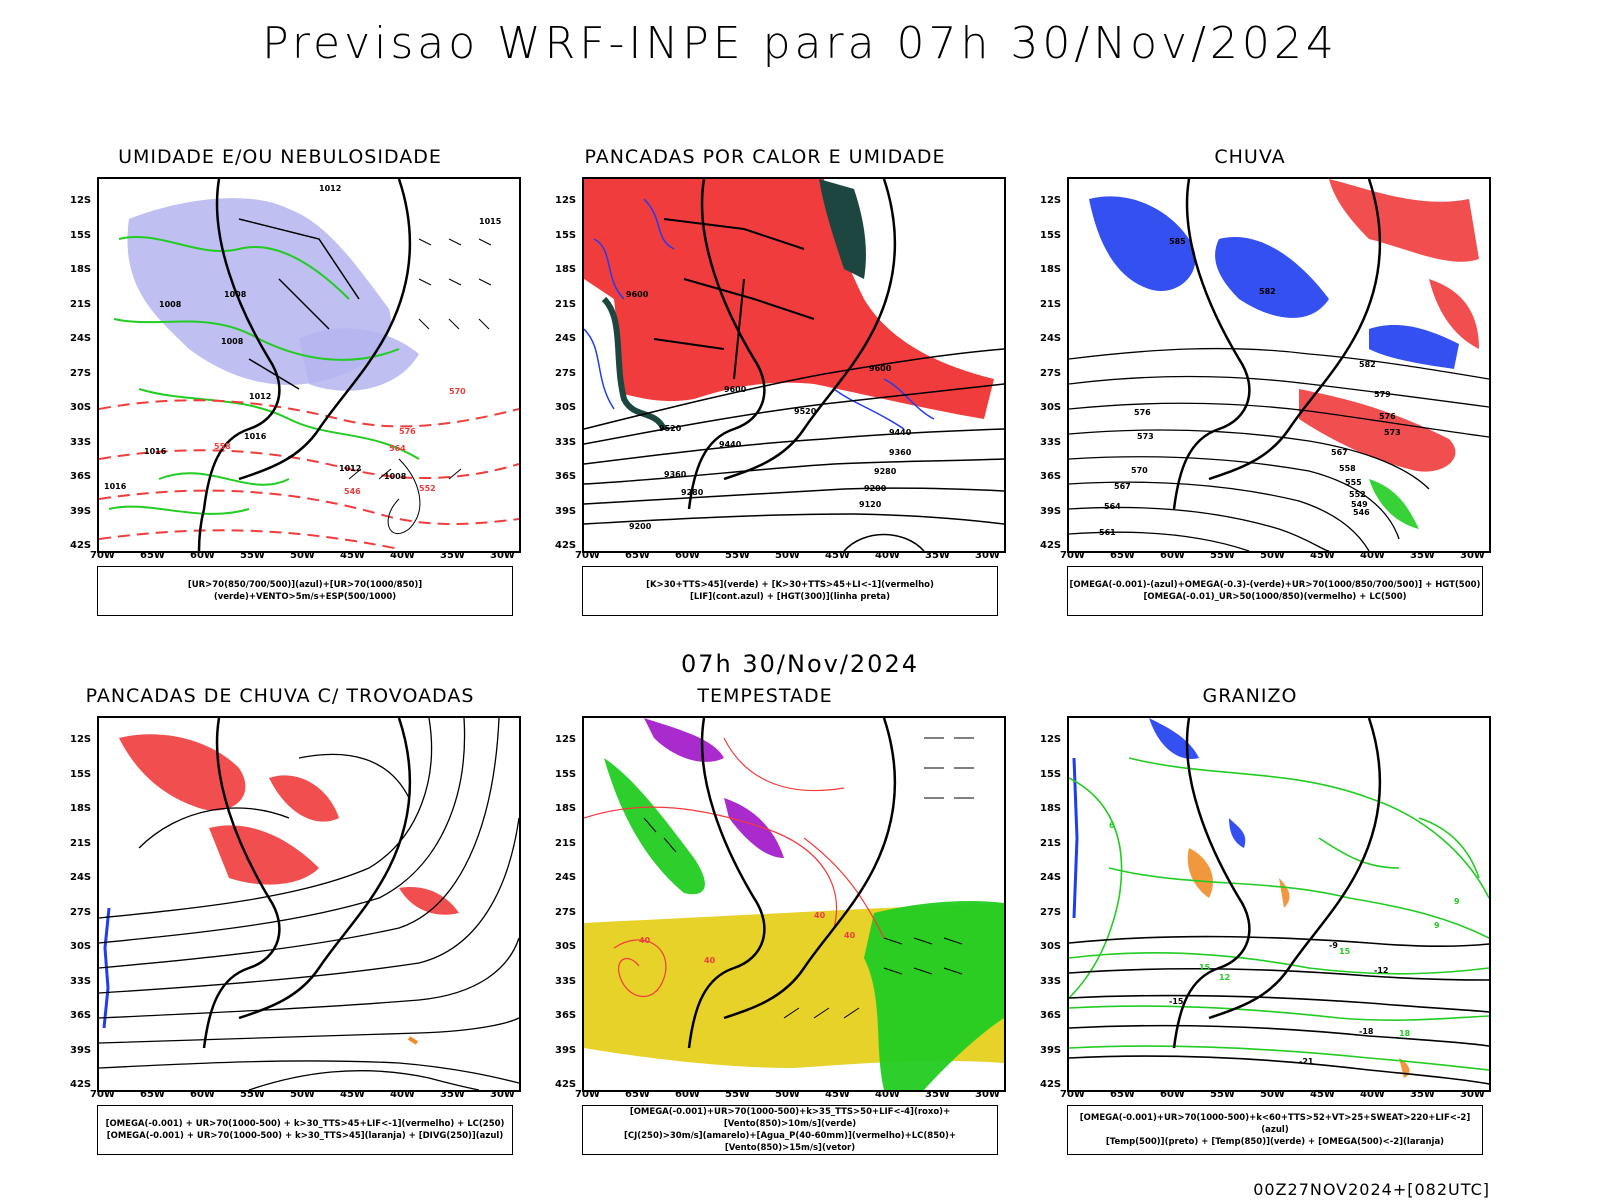  What do you see at coordinates (1371, 1189) in the screenshot?
I see `run-footer: 00Z27NOV2024+[082UTC]` at bounding box center [1371, 1189].